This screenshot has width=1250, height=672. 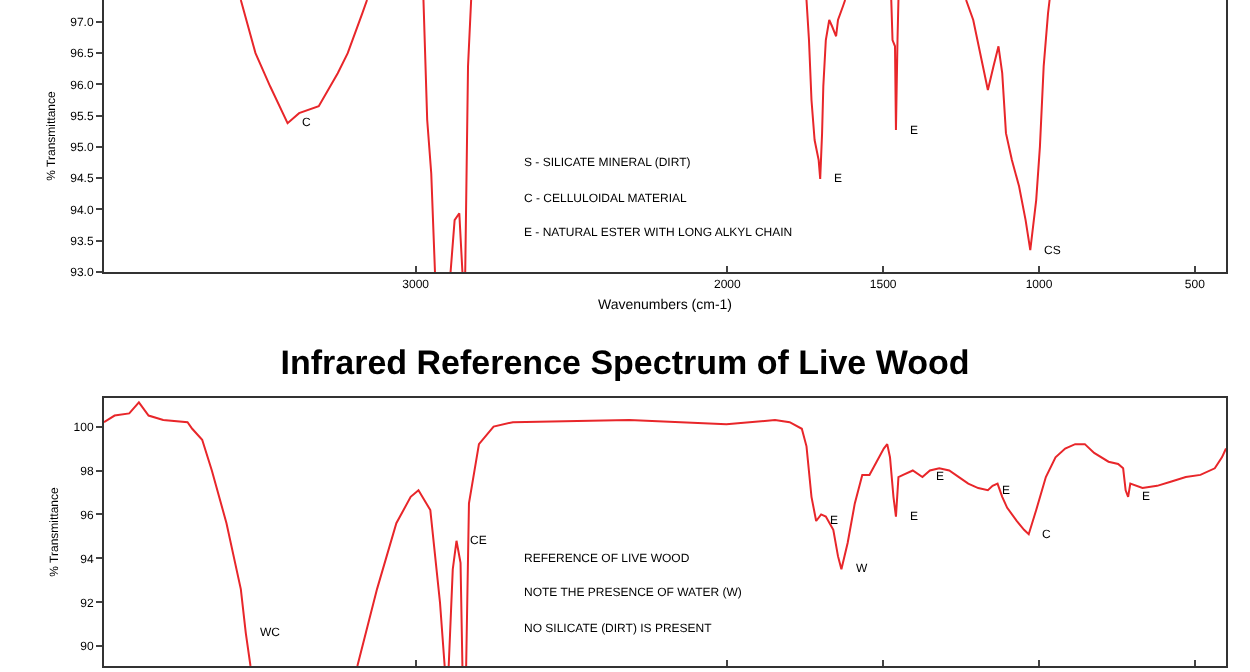 I want to click on chart-title: Infrared Reference Spectrum of Live Wood, so click(x=625, y=362).